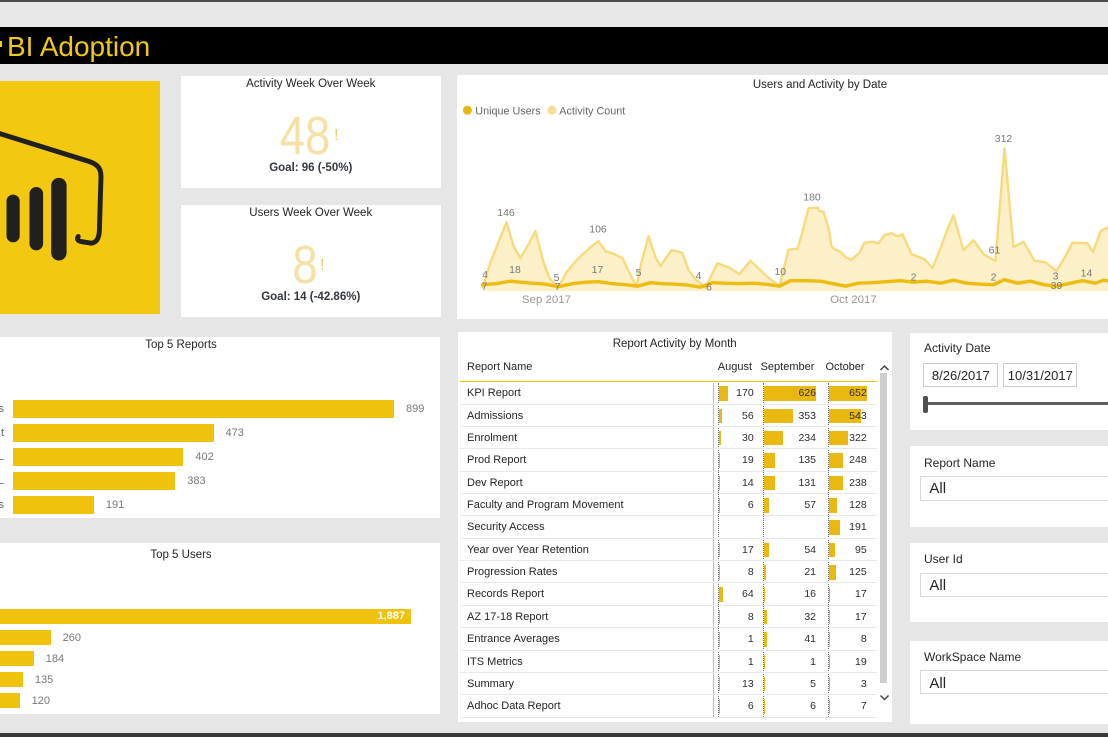 This screenshot has height=737, width=1108. What do you see at coordinates (598, 229) in the screenshot?
I see `svg-text: 106` at bounding box center [598, 229].